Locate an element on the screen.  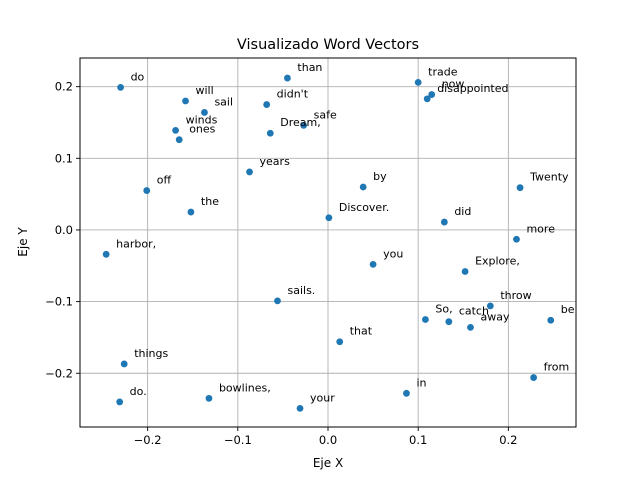
data-point-label: did is located at coordinates (462, 211).